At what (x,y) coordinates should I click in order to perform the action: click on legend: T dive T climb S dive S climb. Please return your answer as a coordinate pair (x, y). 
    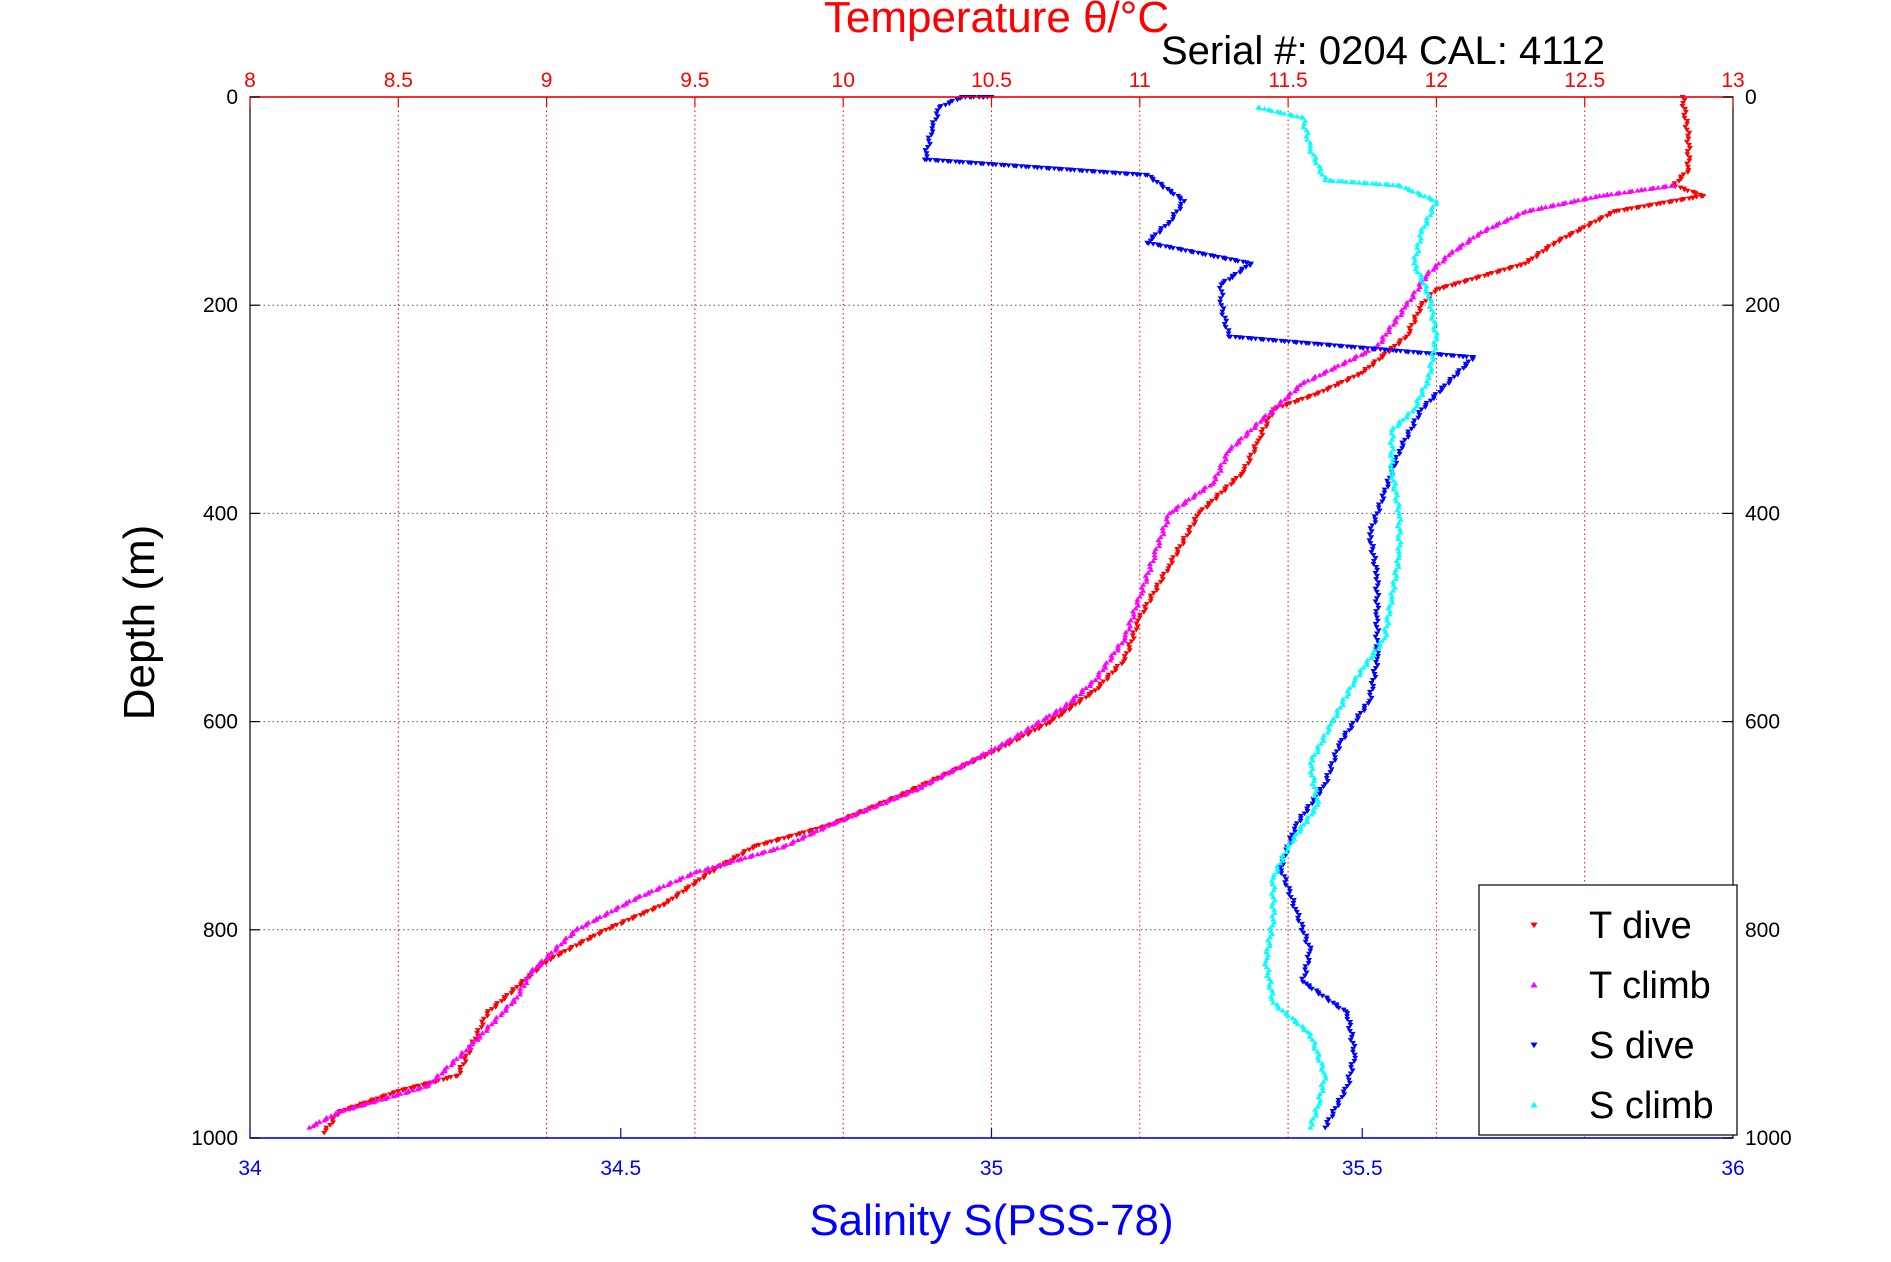
    Looking at the image, I should click on (1608, 1010).